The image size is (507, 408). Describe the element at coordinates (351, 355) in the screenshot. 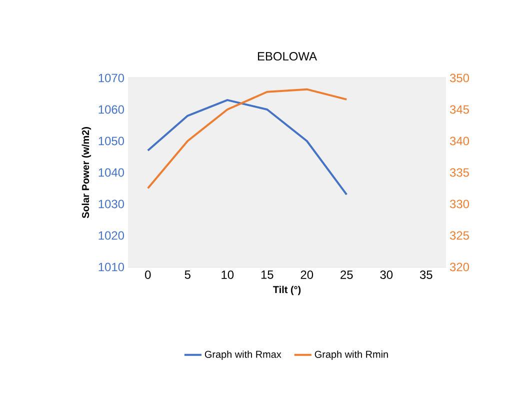

I see `legend-label: Graph with Rmin` at that location.